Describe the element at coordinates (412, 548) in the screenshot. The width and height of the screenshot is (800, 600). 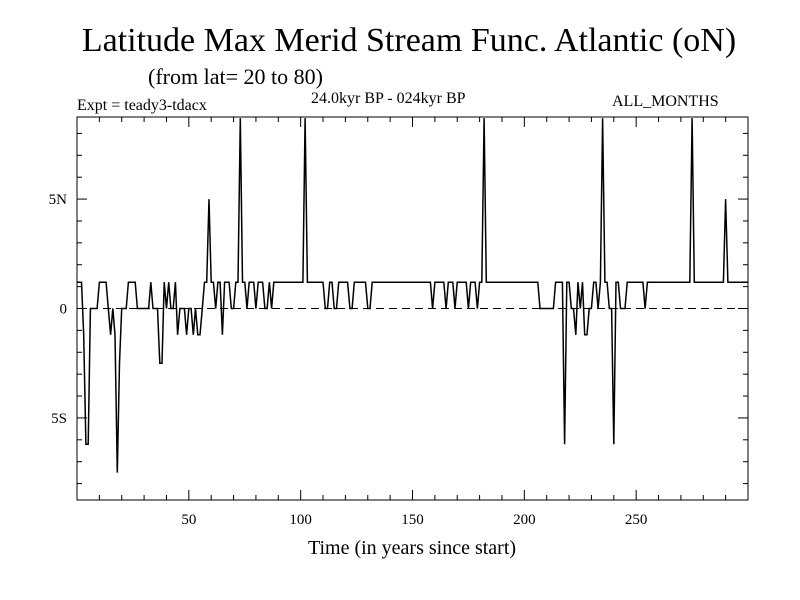
I see `x-axis-label: Time (in years since start)` at that location.